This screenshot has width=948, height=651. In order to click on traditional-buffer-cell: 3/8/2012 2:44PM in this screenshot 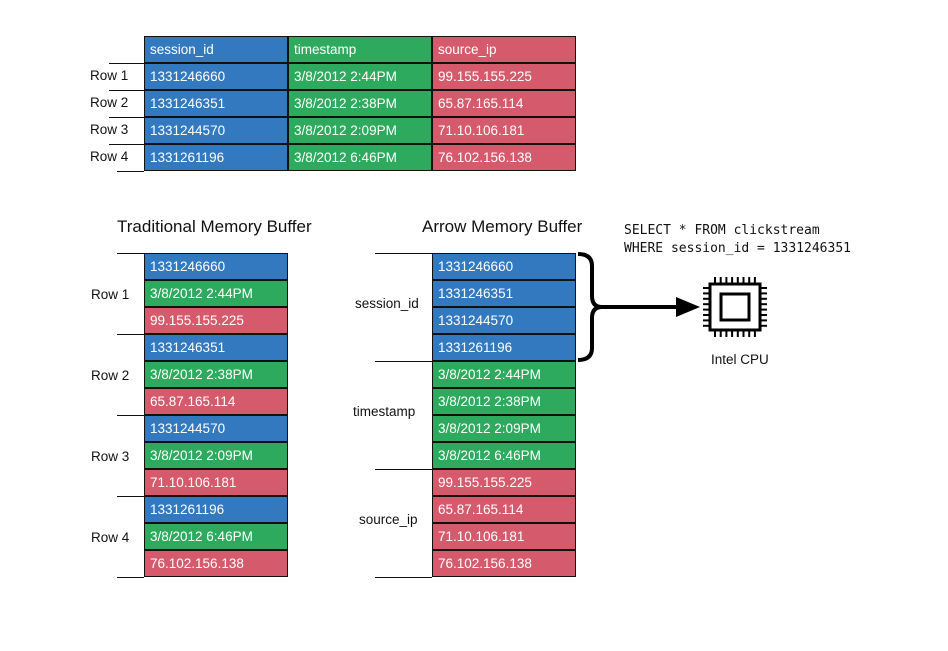, I will do `click(216, 293)`.